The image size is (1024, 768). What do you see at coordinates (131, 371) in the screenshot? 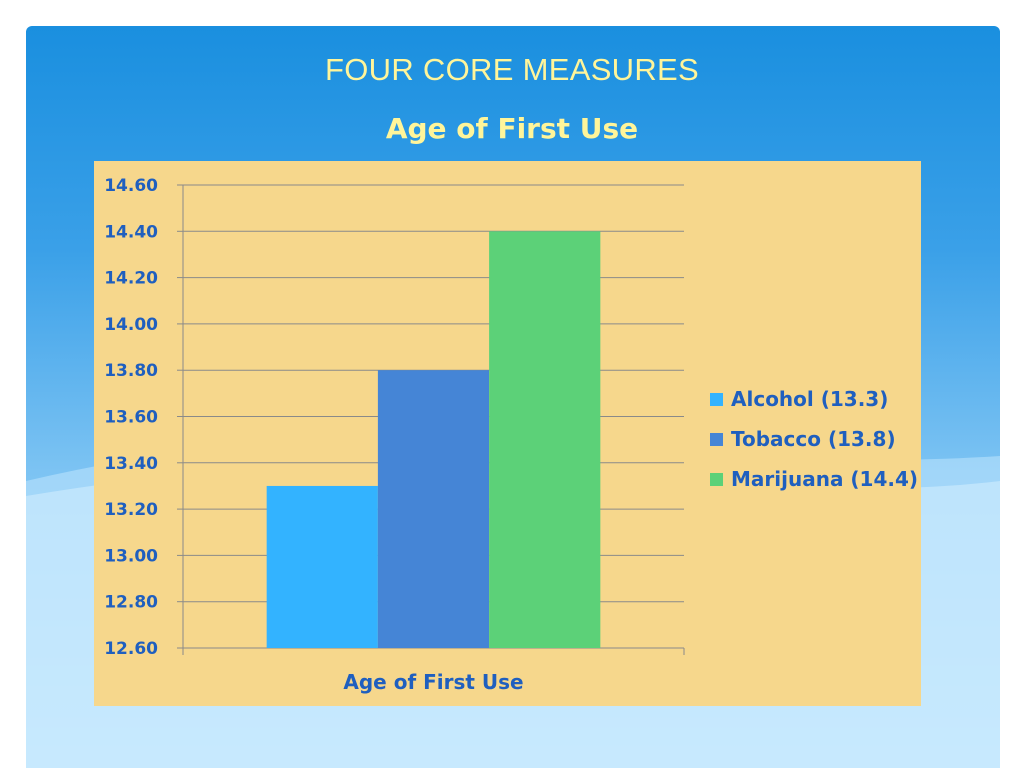
I see `y-tick-label: 13.80` at bounding box center [131, 371].